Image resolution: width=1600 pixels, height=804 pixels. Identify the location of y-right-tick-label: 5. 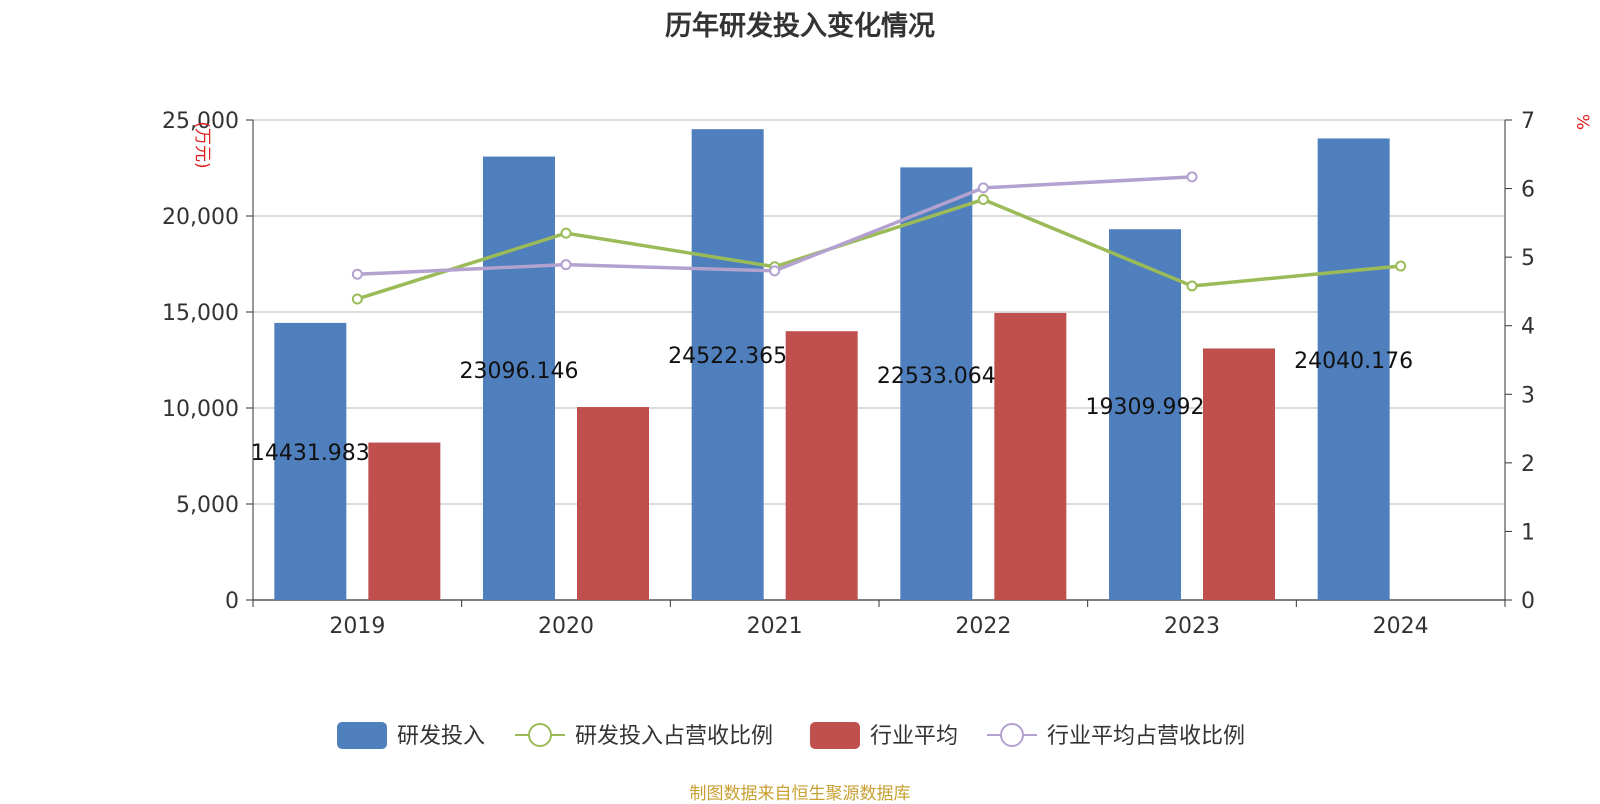
(1528, 258).